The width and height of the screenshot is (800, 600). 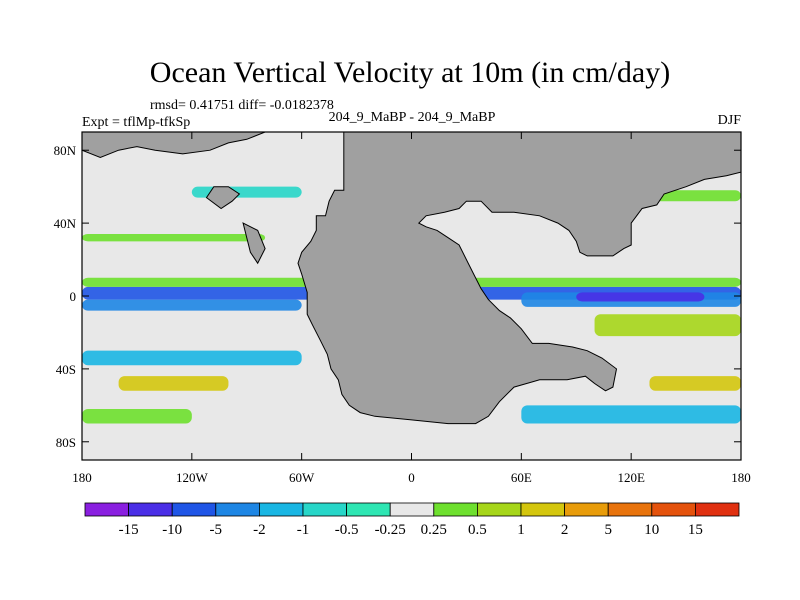 What do you see at coordinates (695, 530) in the screenshot?
I see `colorbar-label: 15` at bounding box center [695, 530].